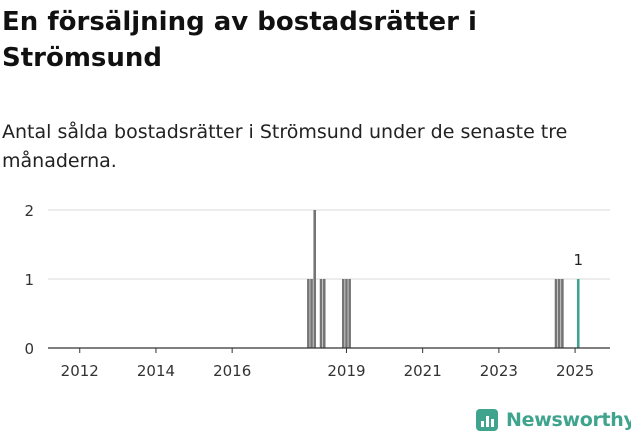  Describe the element at coordinates (80, 371) in the screenshot. I see `x-tick-label: 2012` at that location.